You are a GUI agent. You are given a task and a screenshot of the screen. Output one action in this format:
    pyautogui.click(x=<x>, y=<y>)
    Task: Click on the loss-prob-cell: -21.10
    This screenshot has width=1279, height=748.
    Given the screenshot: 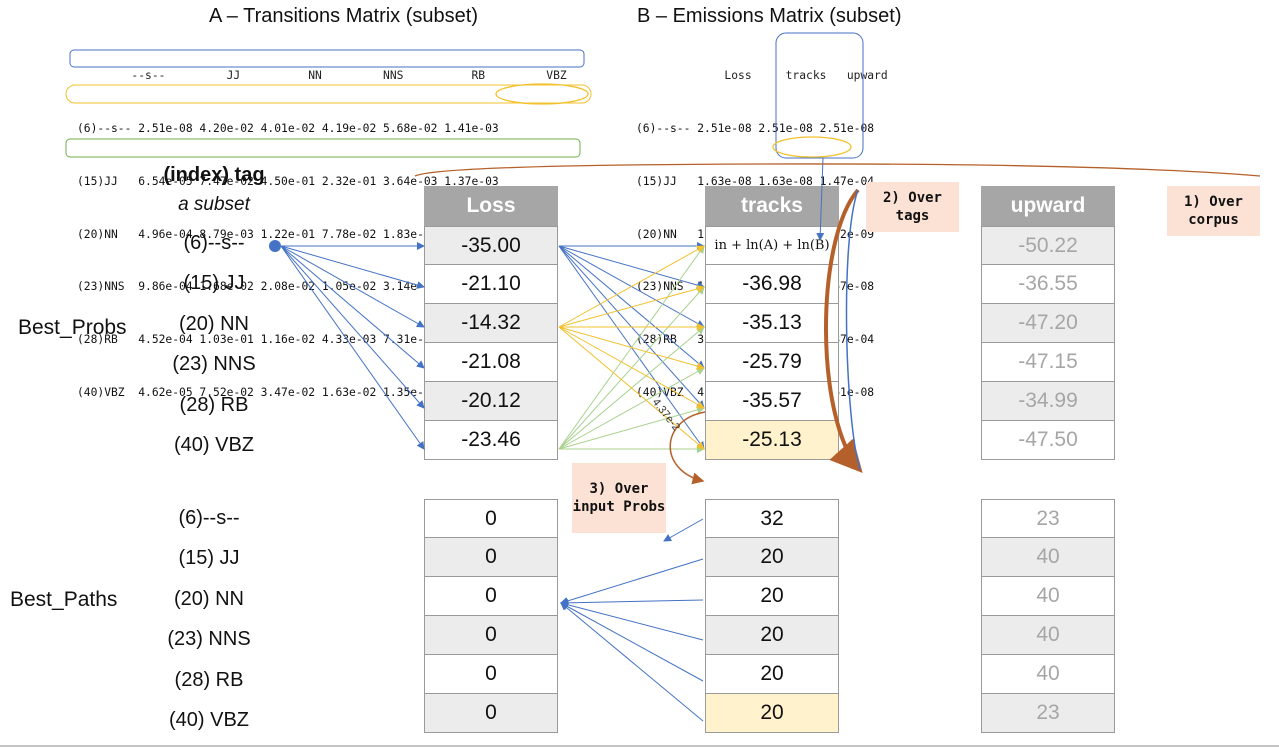 What is the action you would take?
    pyautogui.click(x=491, y=284)
    